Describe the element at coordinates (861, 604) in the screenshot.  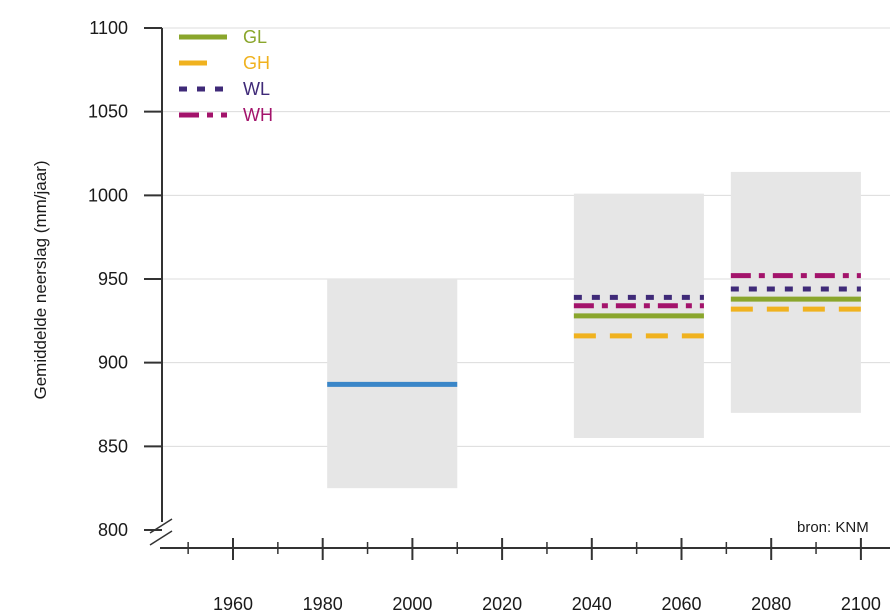
I see `x-tick-label-2100: 2100` at that location.